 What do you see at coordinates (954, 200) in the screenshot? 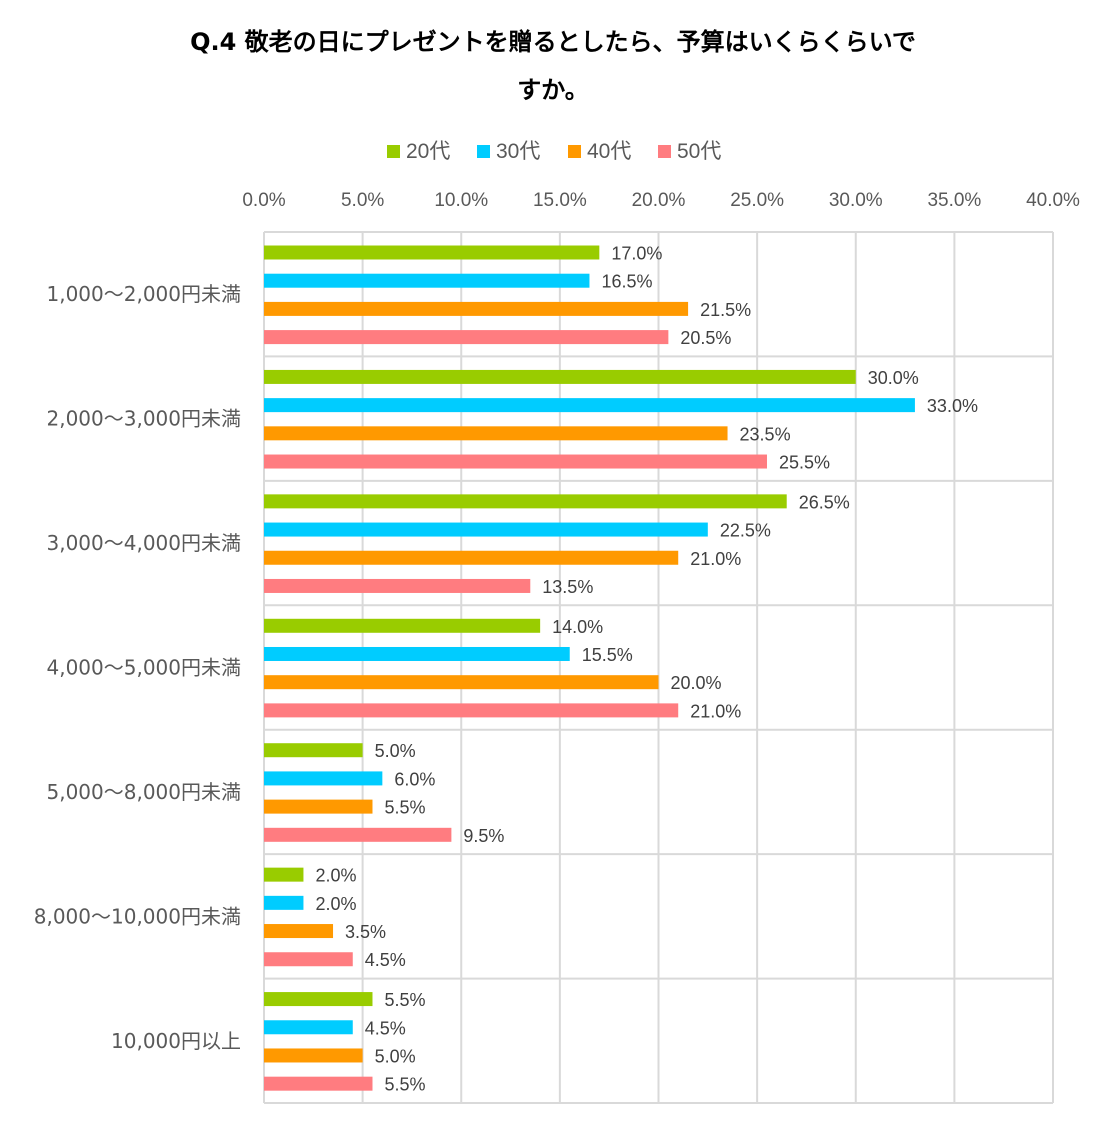
I see `x-tick-label: 35.0%` at bounding box center [954, 200].